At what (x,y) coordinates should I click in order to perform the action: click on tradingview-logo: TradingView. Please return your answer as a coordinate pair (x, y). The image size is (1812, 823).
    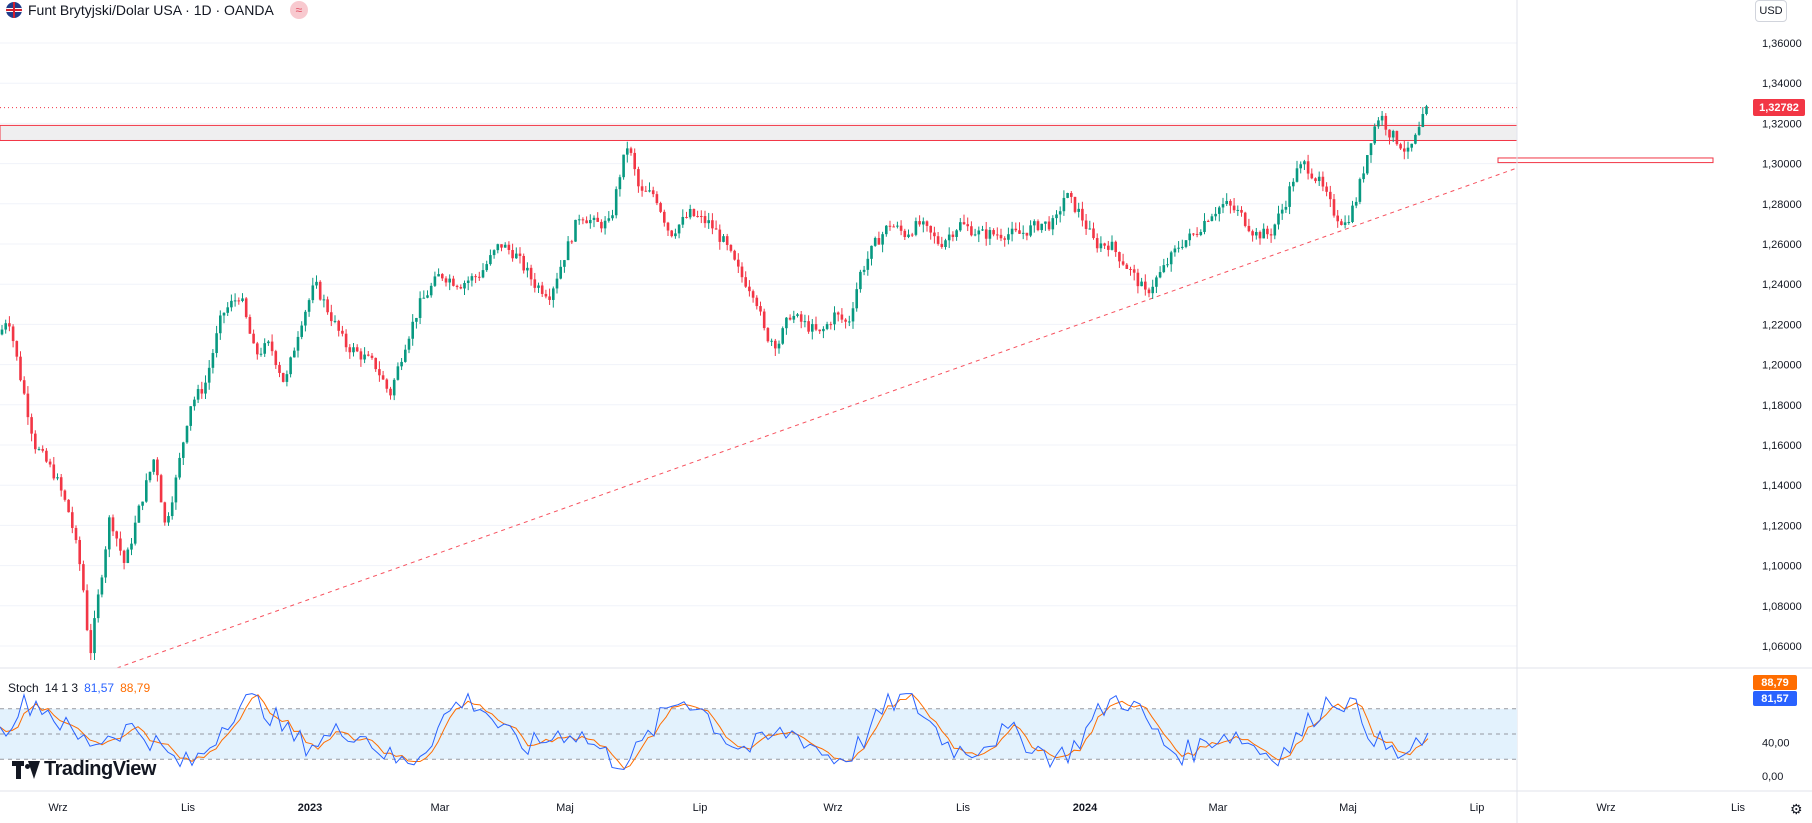
    Looking at the image, I should click on (84, 769).